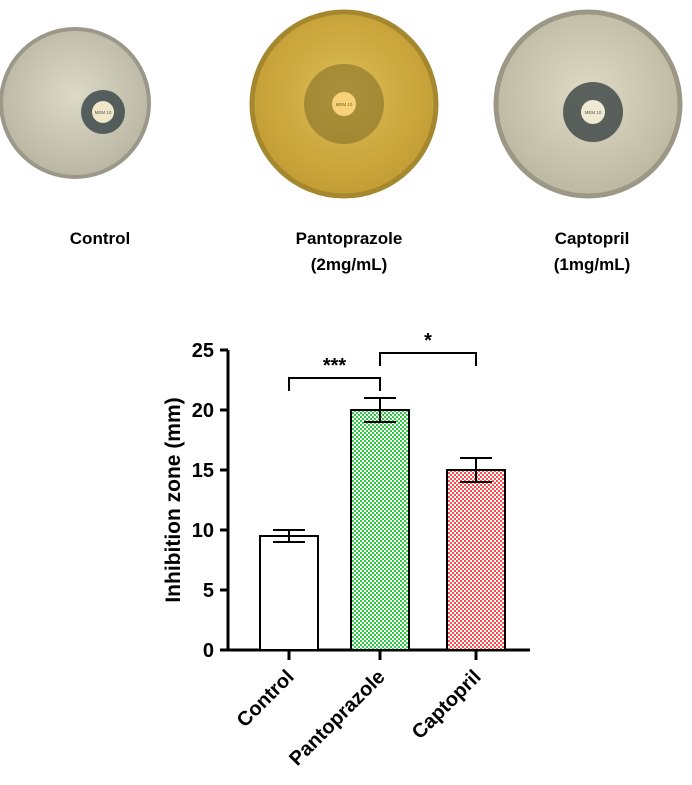 This screenshot has width=692, height=785. Describe the element at coordinates (173, 499) in the screenshot. I see `y-axis-label: Inhibition zone (mm)` at that location.